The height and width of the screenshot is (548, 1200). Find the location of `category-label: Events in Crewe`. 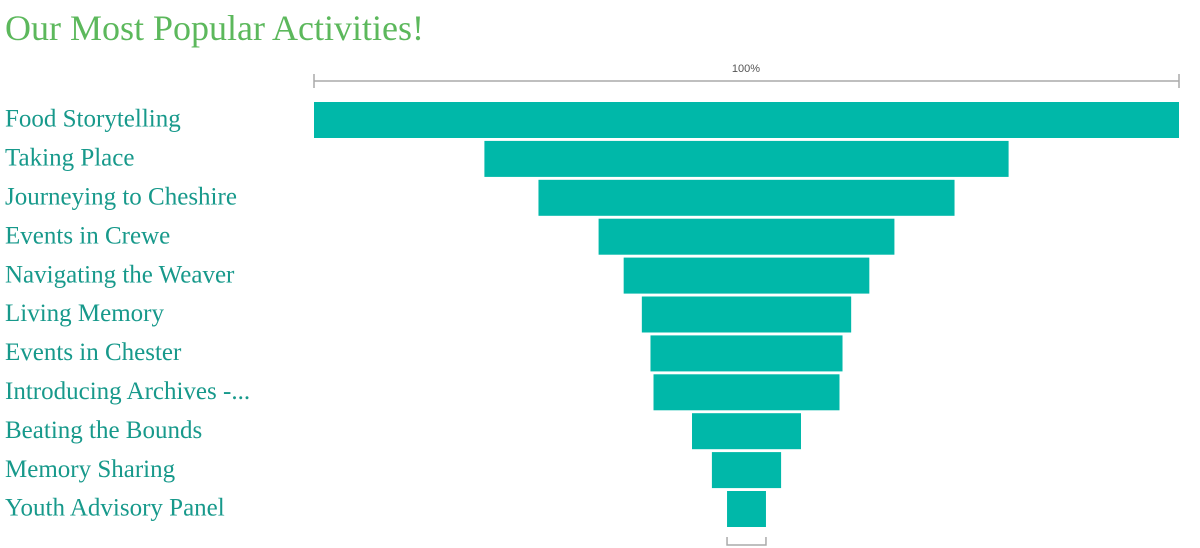

category-label: Events in Crewe is located at coordinates (87, 235).